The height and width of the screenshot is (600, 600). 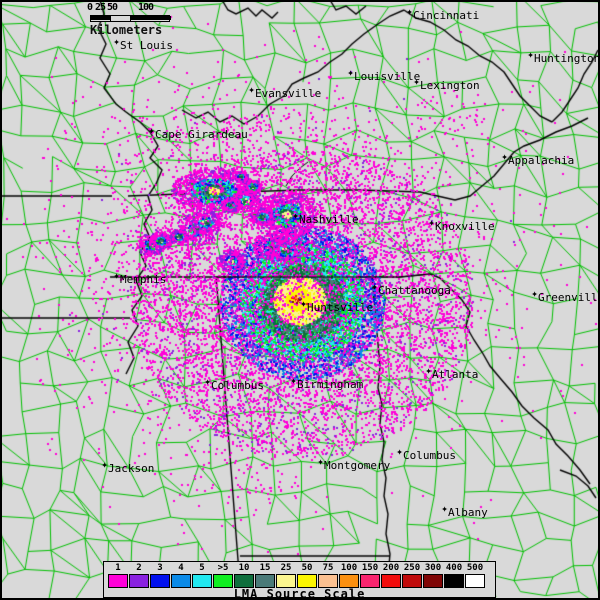 What do you see at coordinates (139, 568) in the screenshot?
I see `legend-tick-2: 2` at bounding box center [139, 568].